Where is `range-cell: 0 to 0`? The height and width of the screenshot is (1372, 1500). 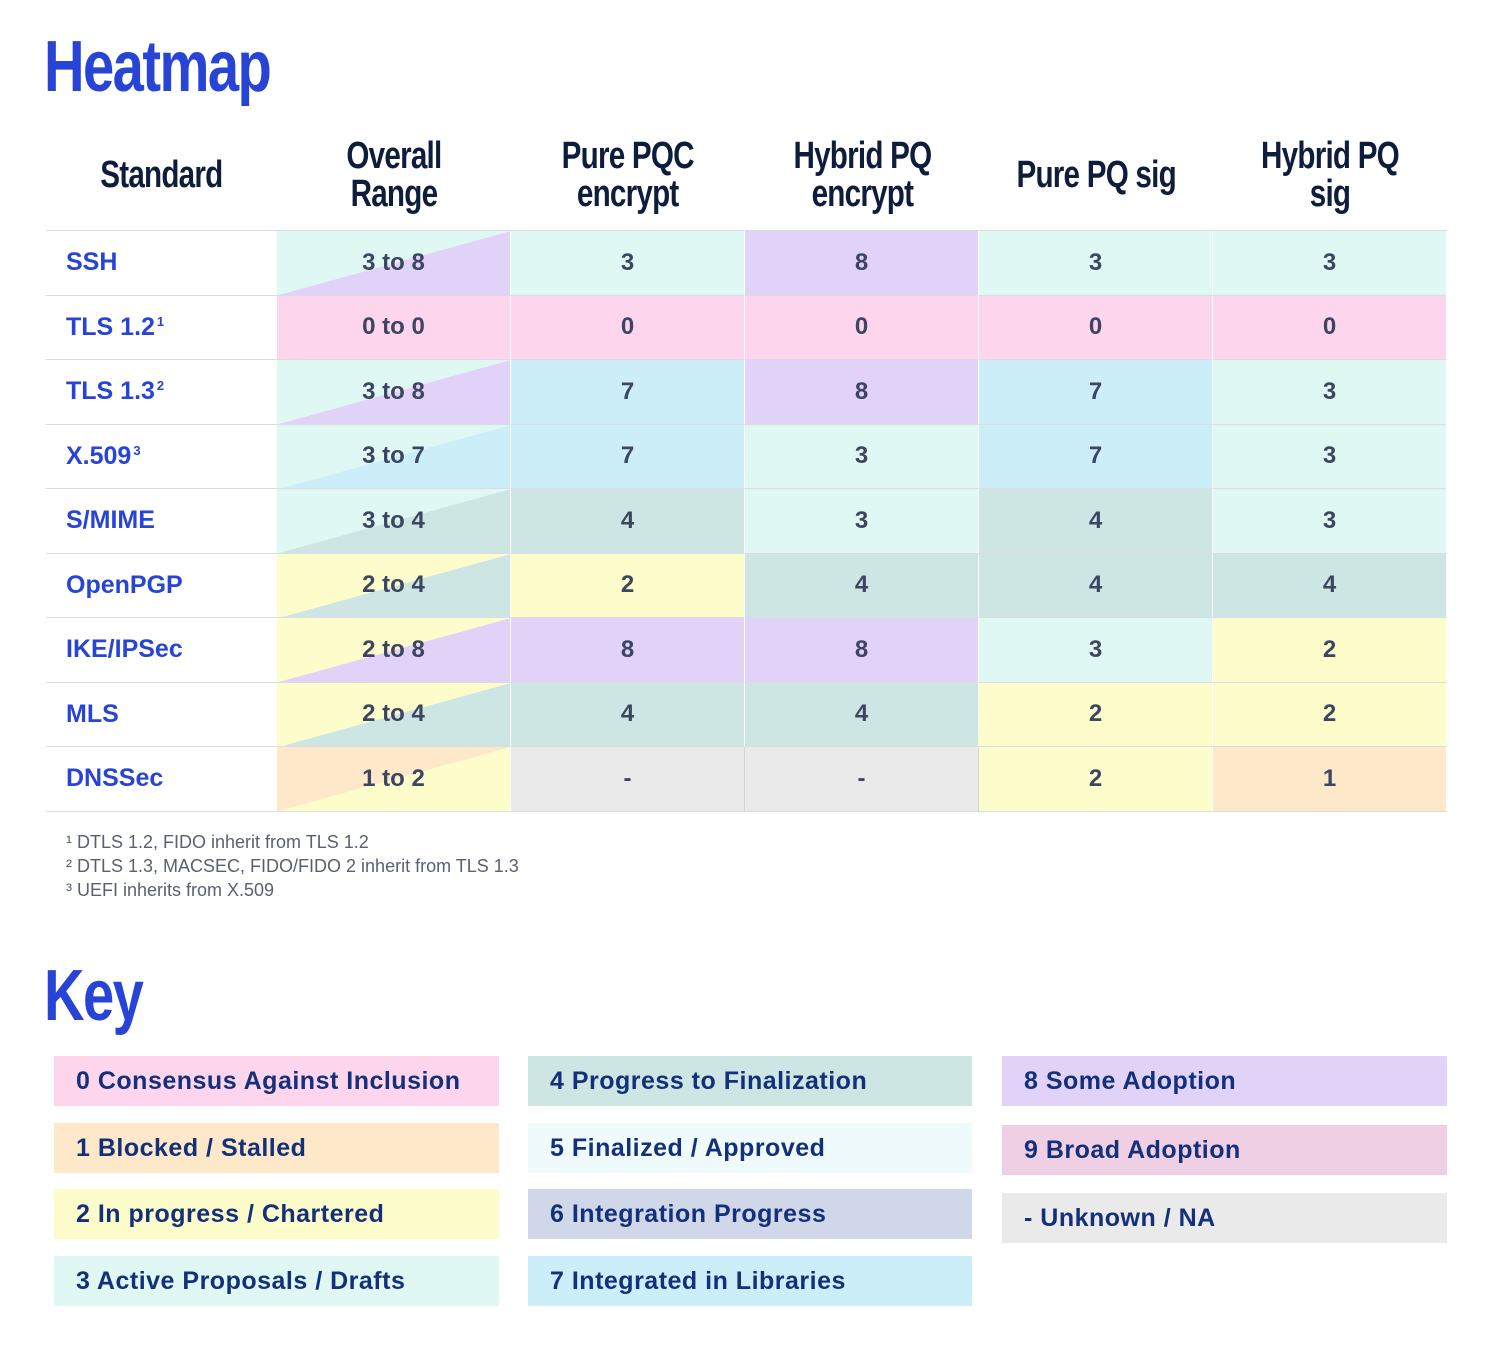
range-cell: 0 to 0 is located at coordinates (394, 327).